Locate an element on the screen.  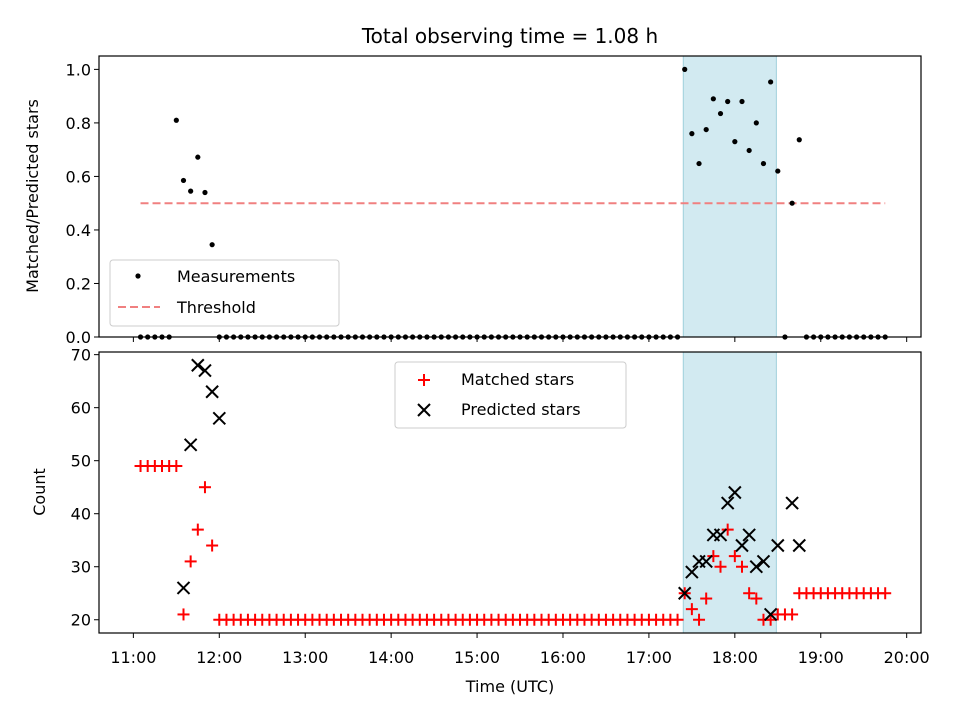
x-axis-label: Time (UTC) is located at coordinates (509, 686).